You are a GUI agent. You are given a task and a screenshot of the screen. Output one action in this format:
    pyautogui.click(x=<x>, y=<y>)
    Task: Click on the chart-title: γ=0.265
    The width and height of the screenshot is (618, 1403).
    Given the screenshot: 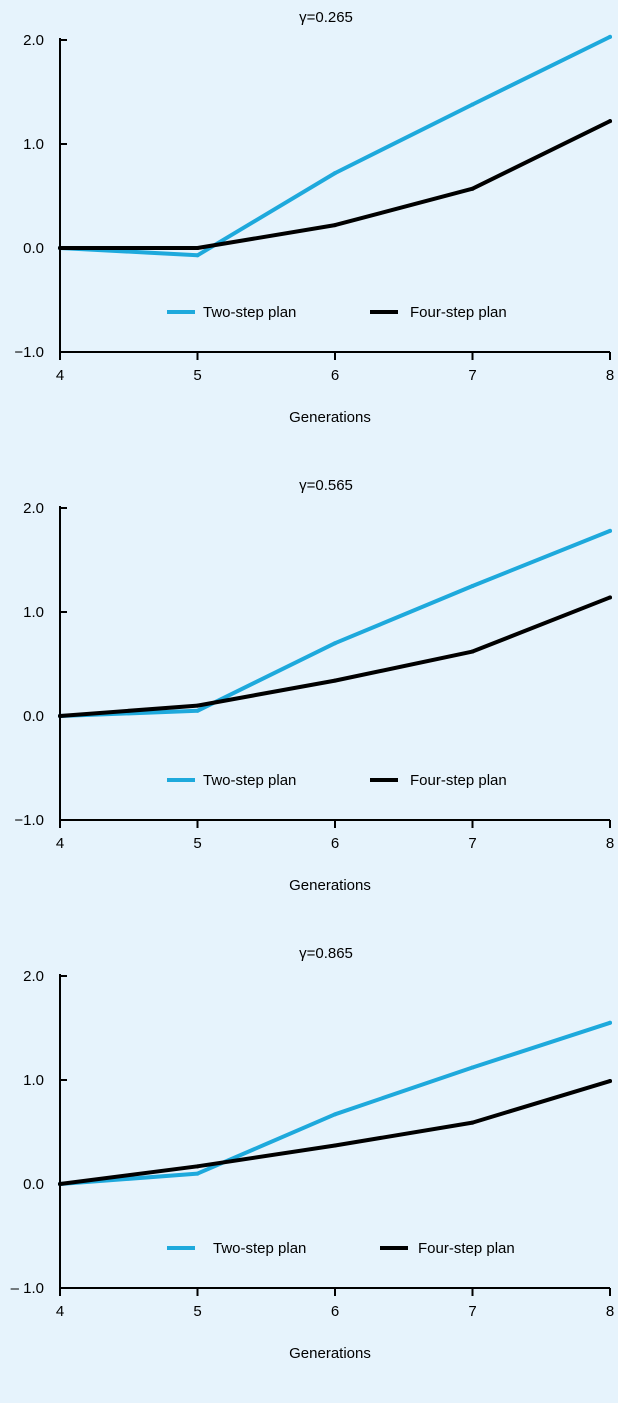 What is the action you would take?
    pyautogui.click(x=326, y=17)
    